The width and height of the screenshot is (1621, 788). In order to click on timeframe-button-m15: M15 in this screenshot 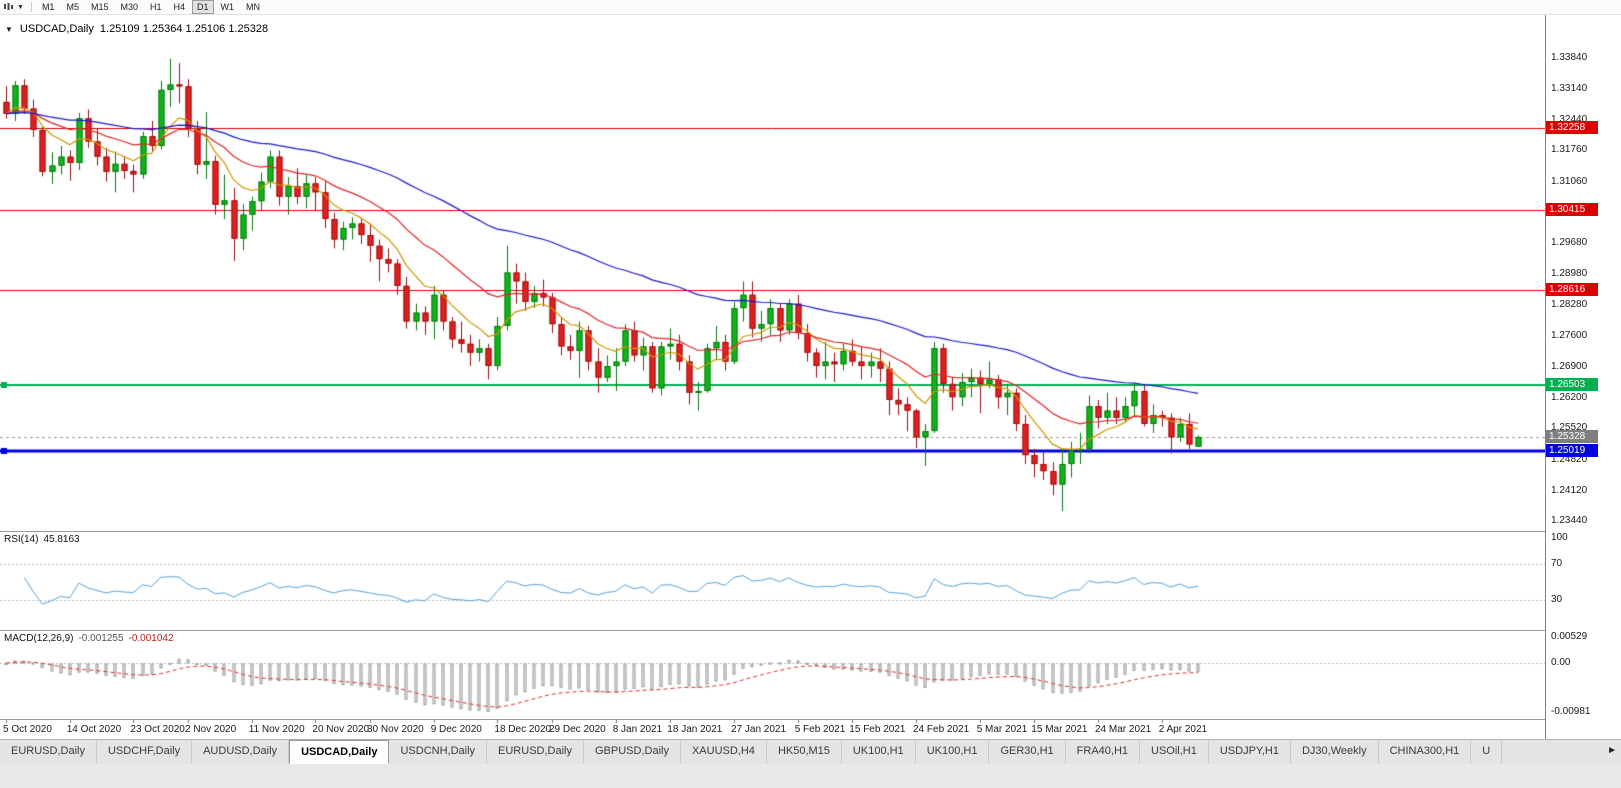, I will do `click(99, 7)`.